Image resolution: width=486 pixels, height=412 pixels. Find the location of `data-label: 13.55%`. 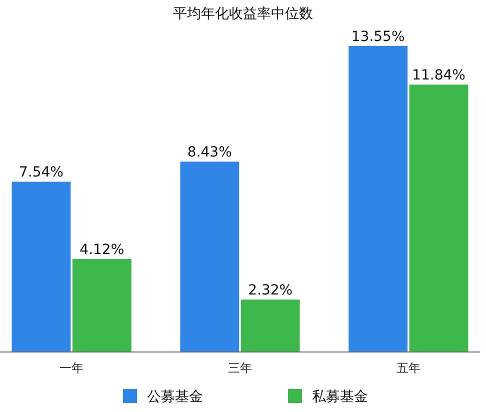

data-label: 13.55% is located at coordinates (378, 37).